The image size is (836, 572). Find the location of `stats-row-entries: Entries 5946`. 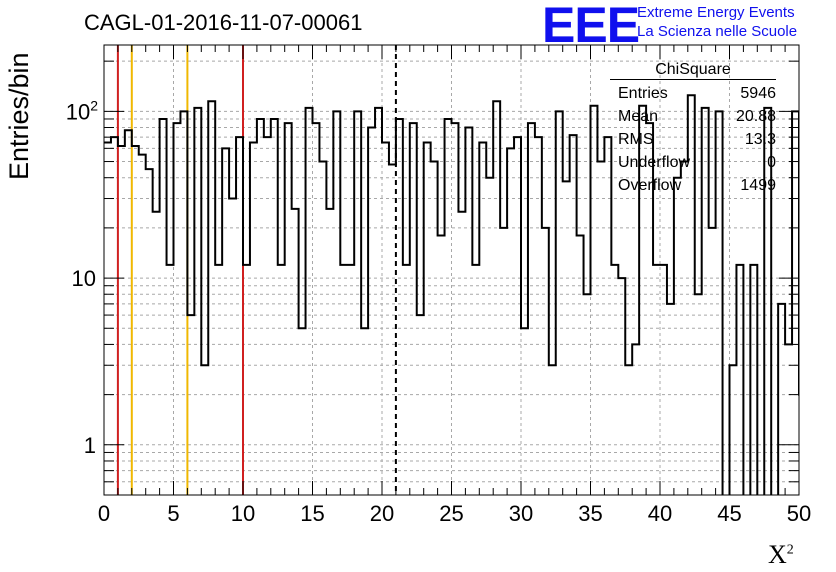

stats-row-entries: Entries 5946 is located at coordinates (697, 93).